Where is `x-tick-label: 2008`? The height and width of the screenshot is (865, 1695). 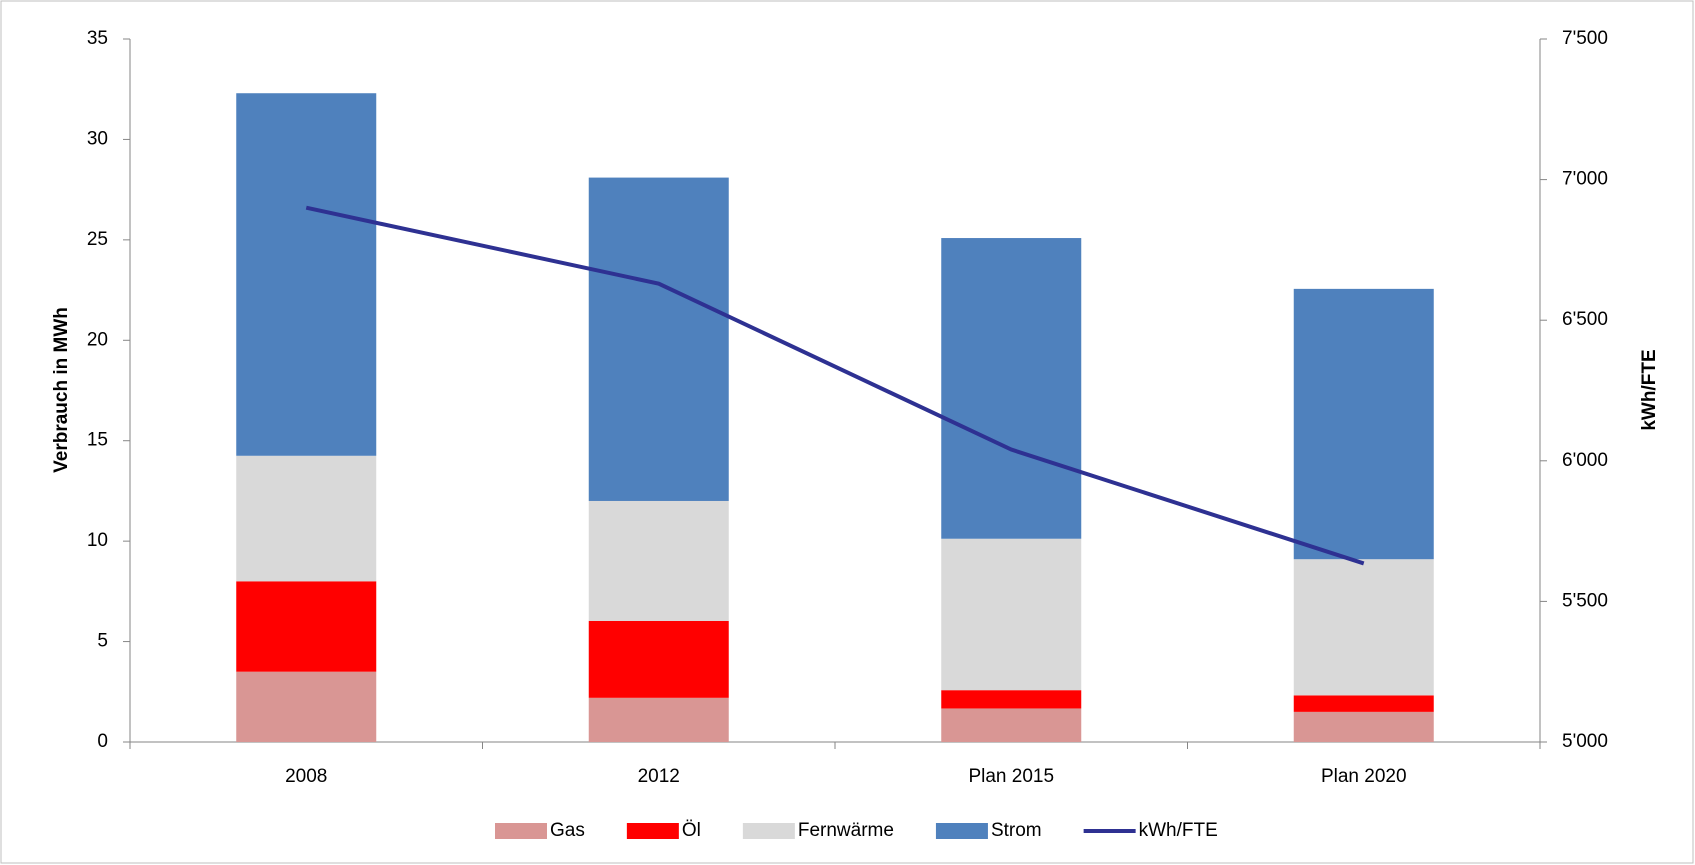 x-tick-label: 2008 is located at coordinates (306, 776).